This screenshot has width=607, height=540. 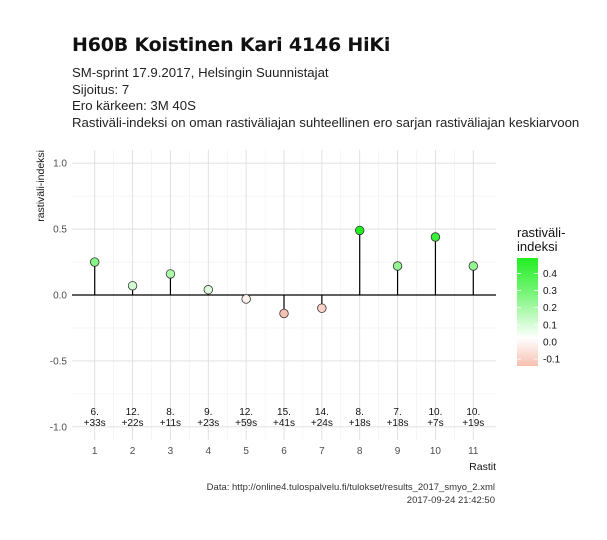 I want to click on x-tick-label: 2, so click(x=133, y=451).